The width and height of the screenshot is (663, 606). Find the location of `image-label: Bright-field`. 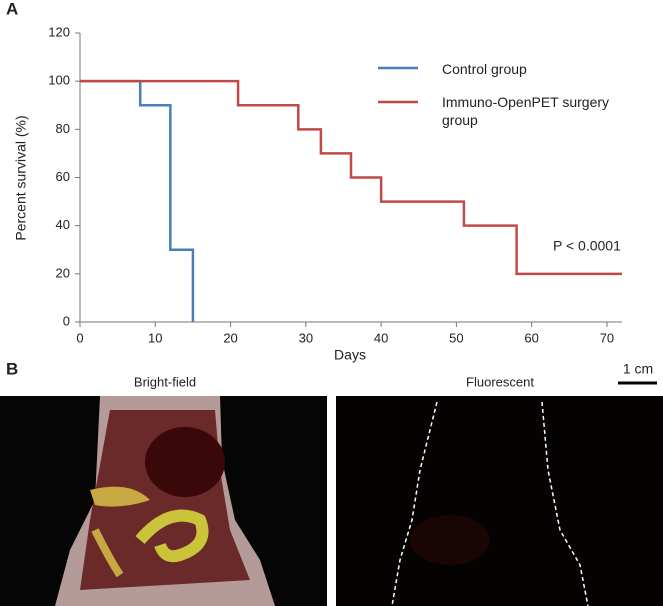

image-label: Bright-field is located at coordinates (165, 381).